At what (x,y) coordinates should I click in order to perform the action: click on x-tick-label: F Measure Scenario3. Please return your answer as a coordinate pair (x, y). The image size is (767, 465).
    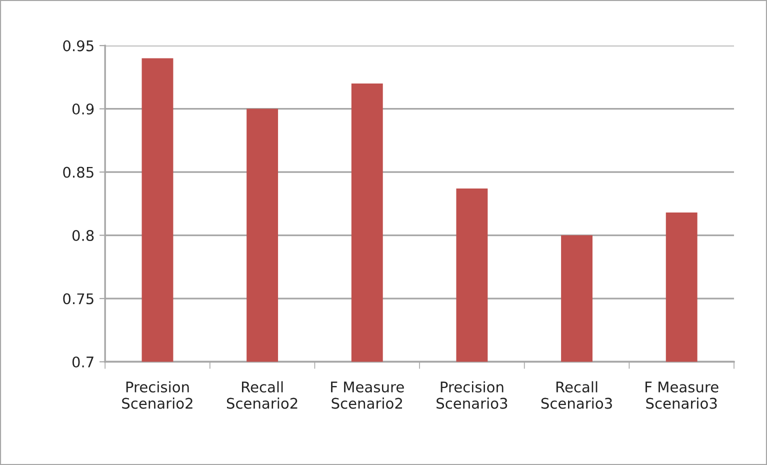
    Looking at the image, I should click on (682, 395).